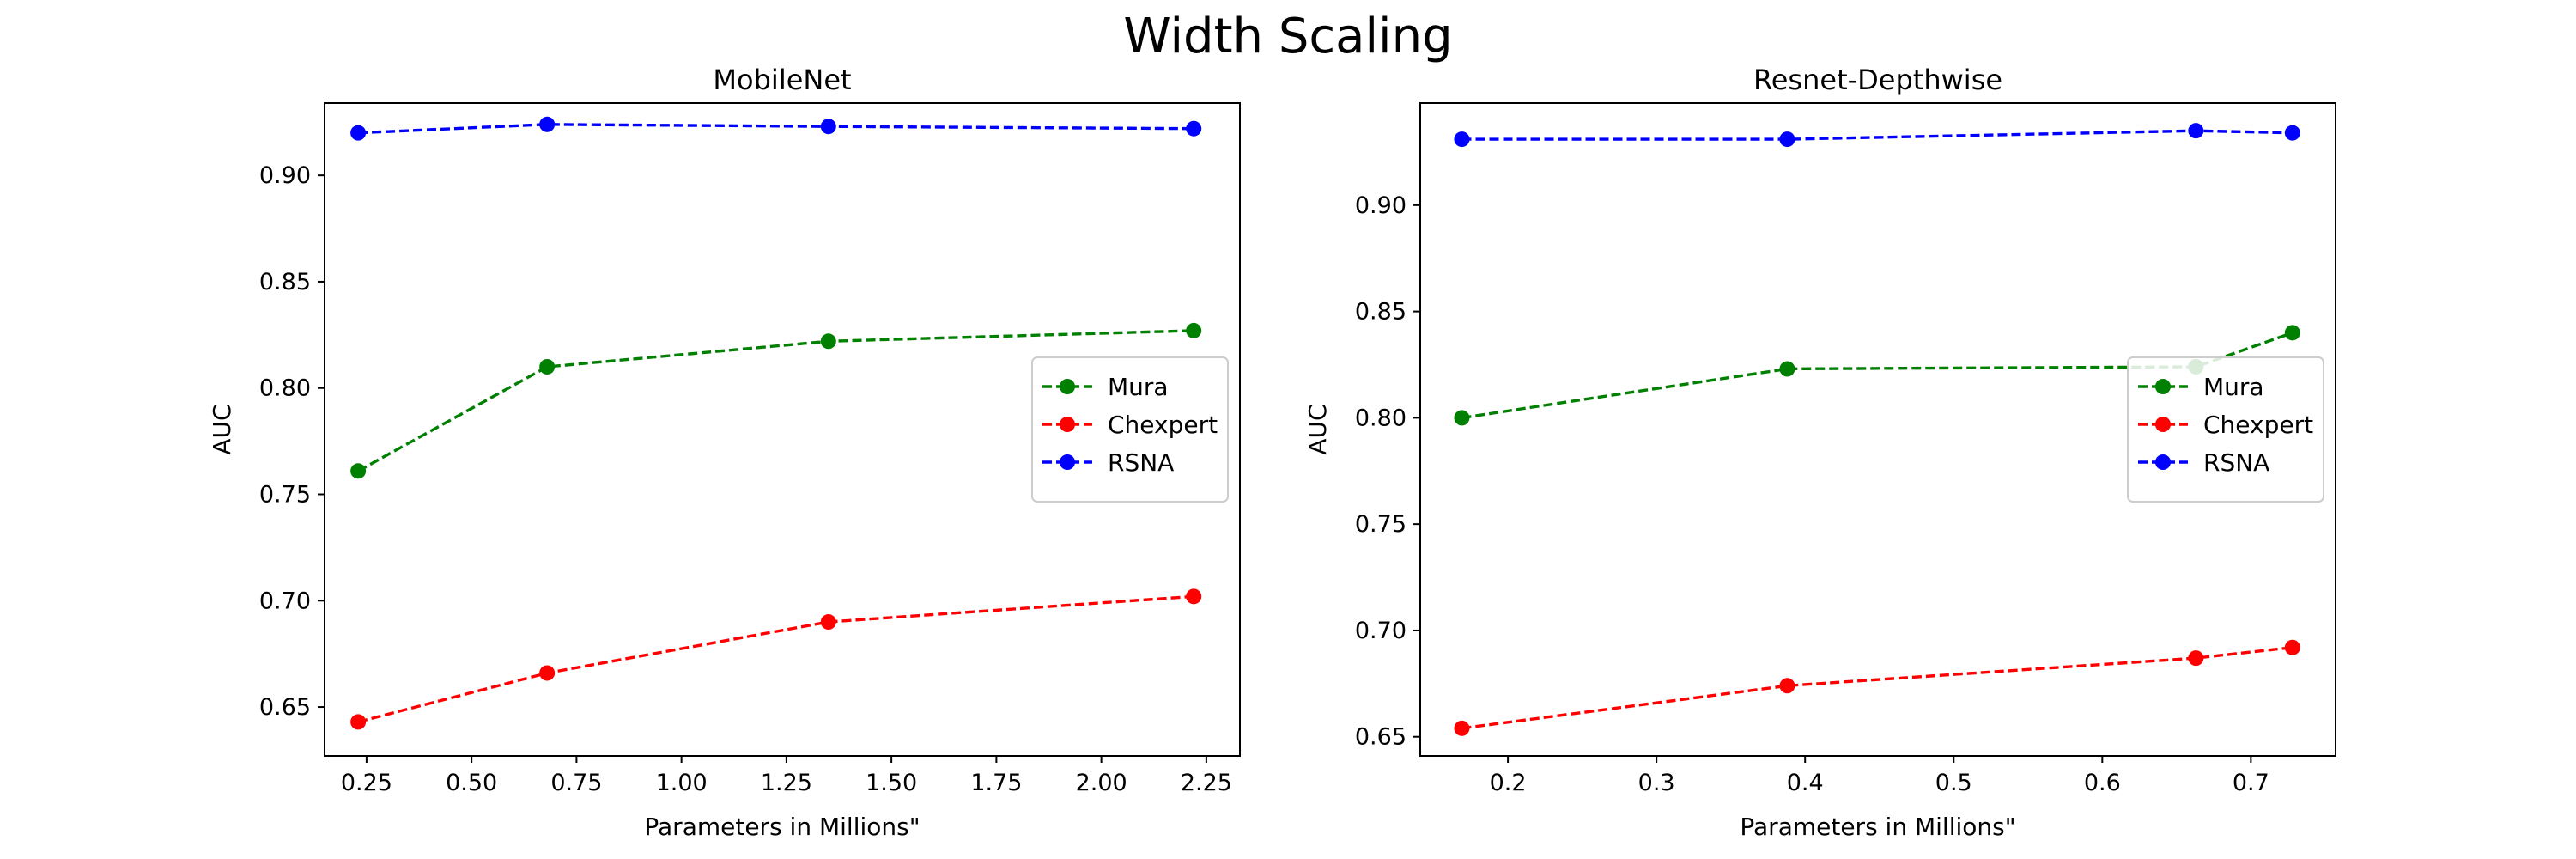  What do you see at coordinates (1288, 37) in the screenshot?
I see `figure-title: Width Scaling` at bounding box center [1288, 37].